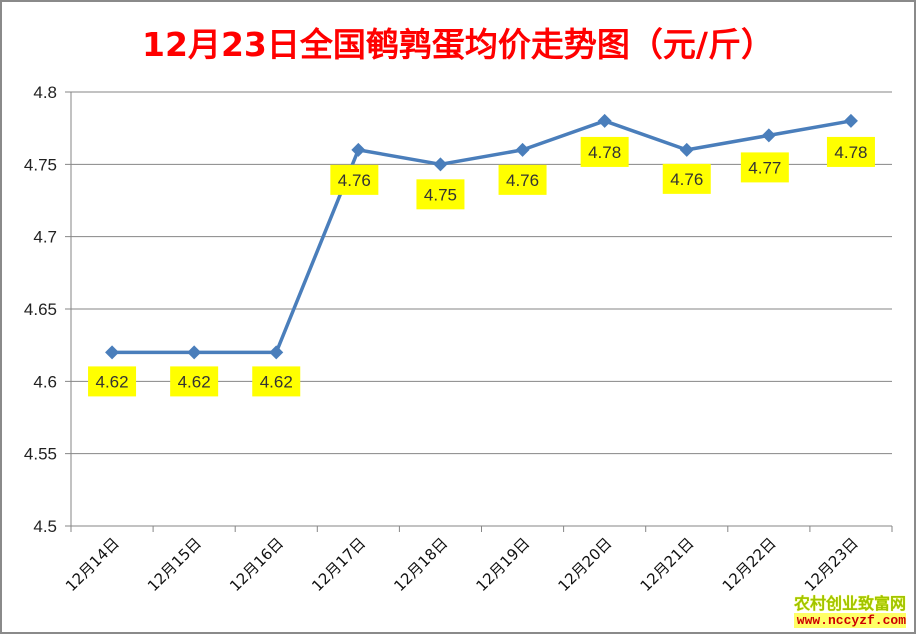 The width and height of the screenshot is (916, 634). Describe the element at coordinates (338, 564) in the screenshot. I see `x-tick-label: 12月17日` at that location.